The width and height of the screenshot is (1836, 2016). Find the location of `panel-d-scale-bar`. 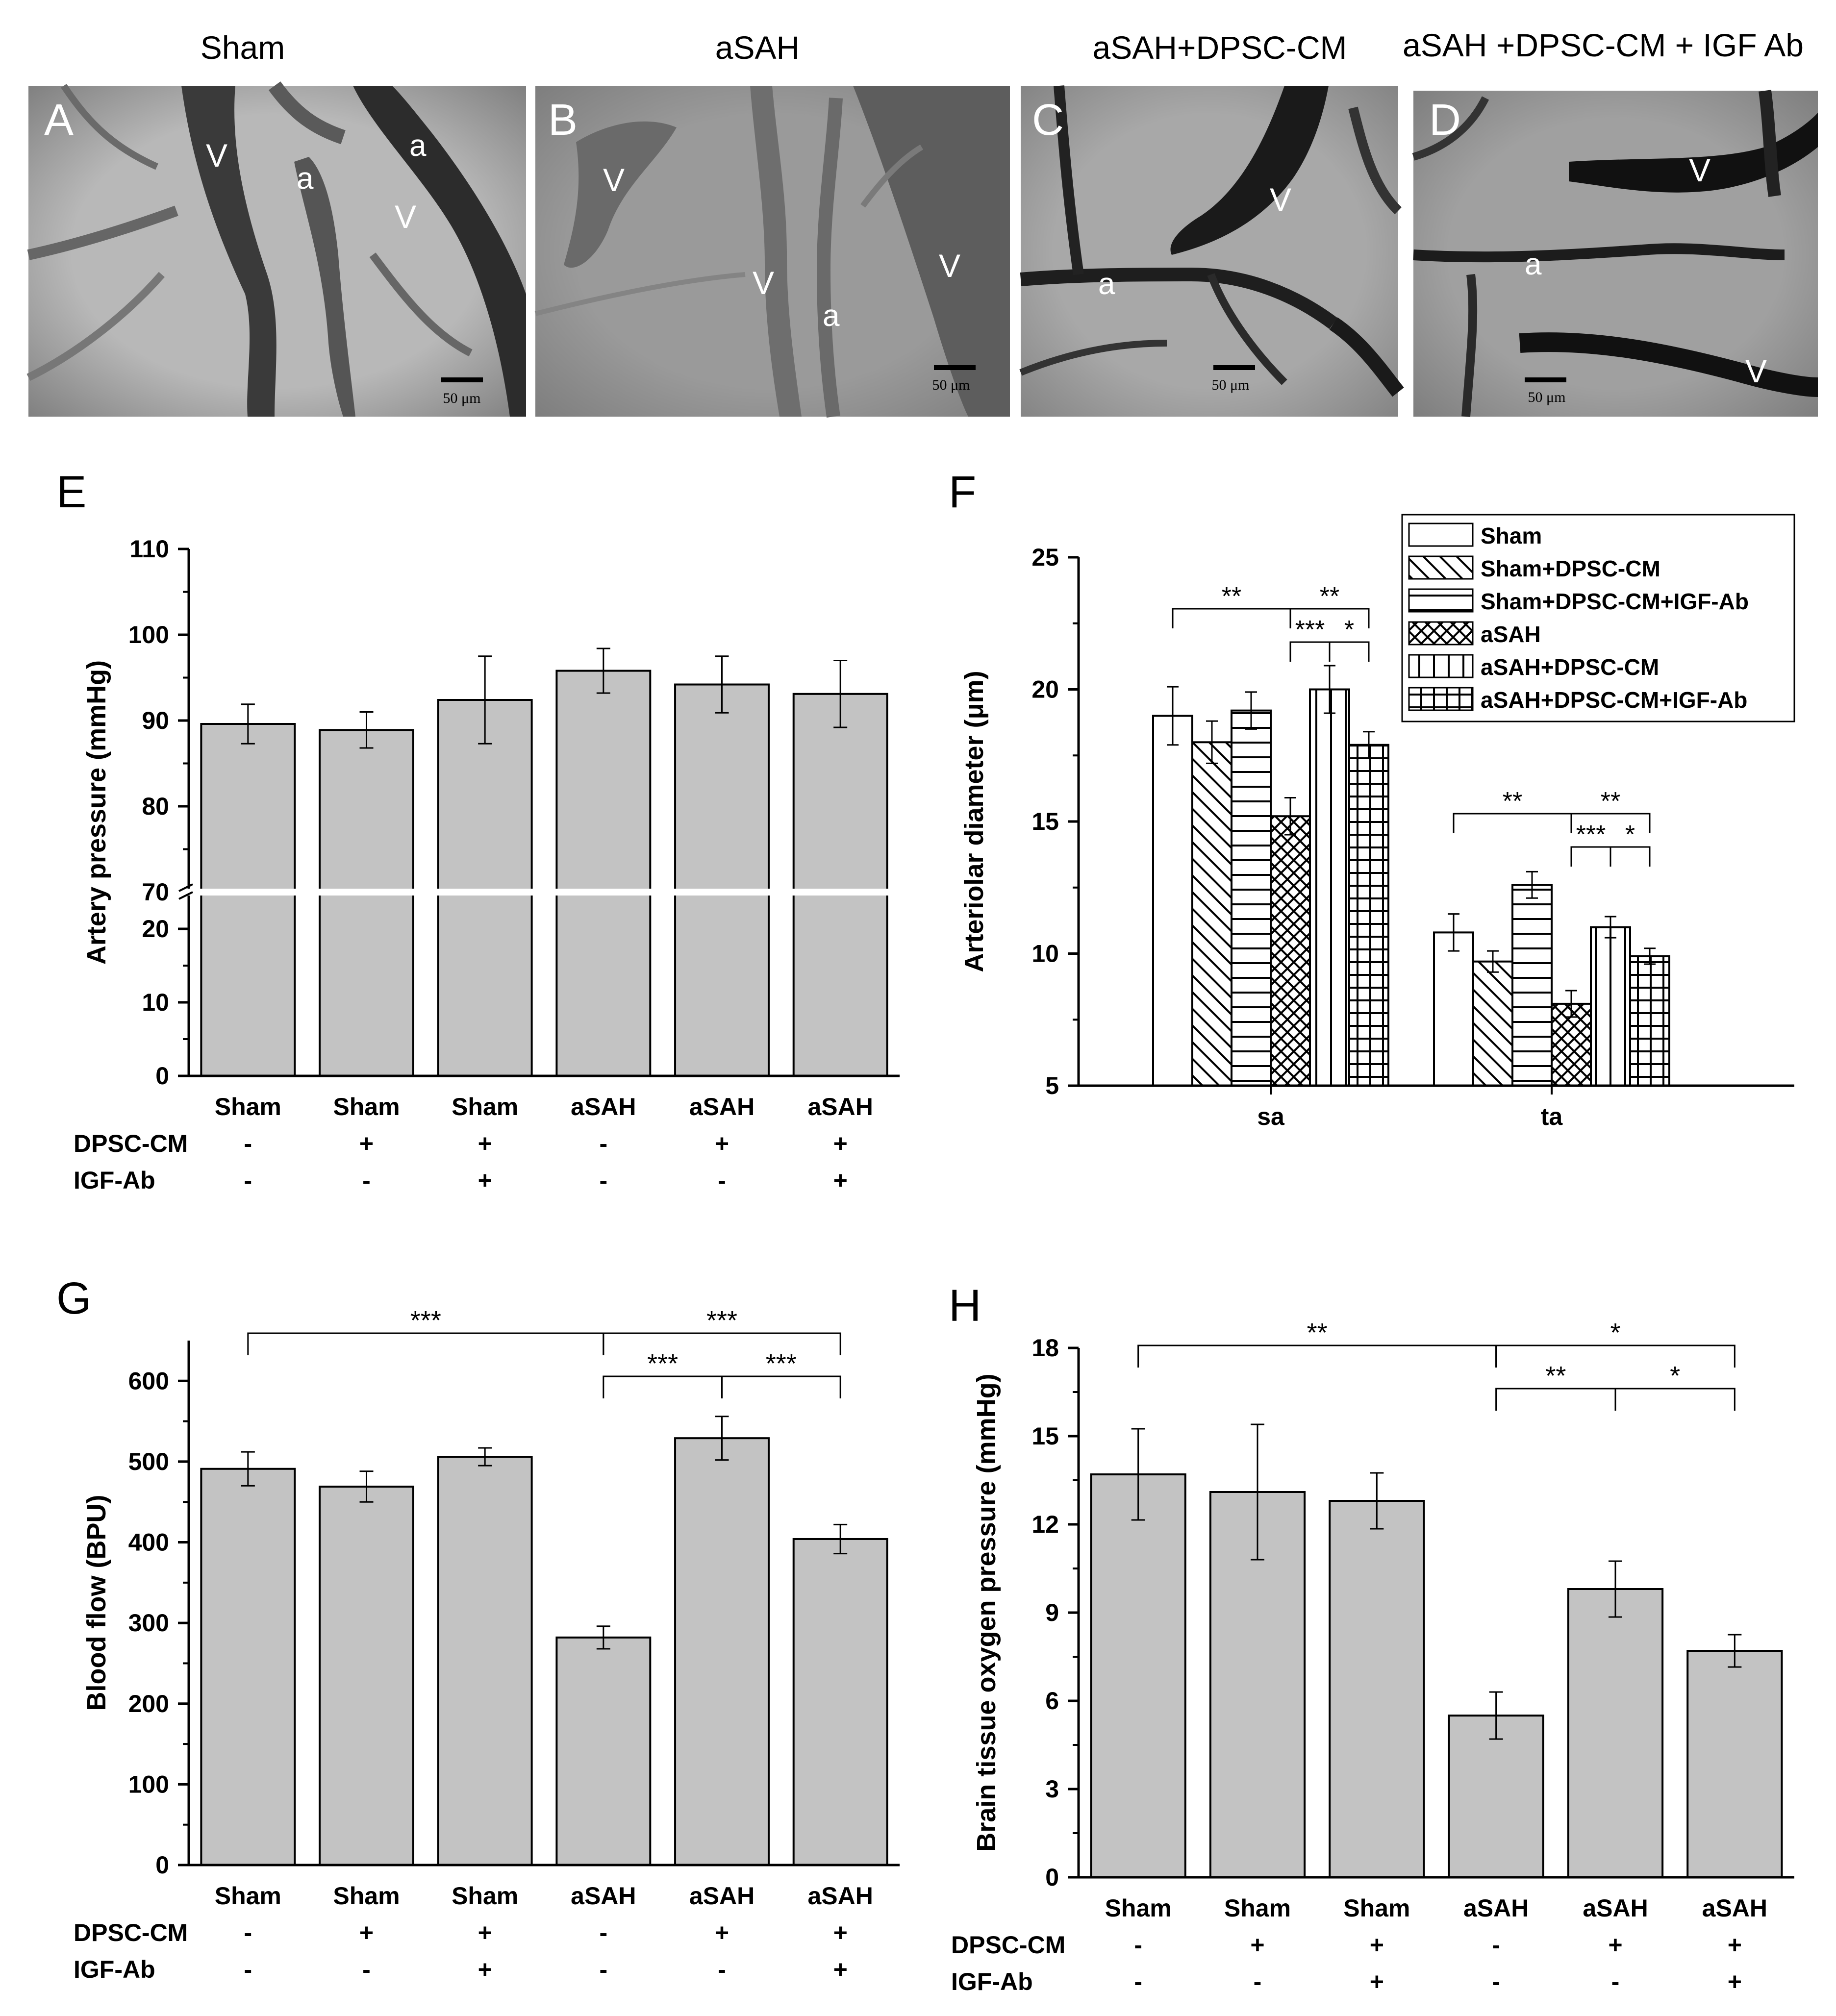

panel-d-scale-bar is located at coordinates (1545, 379).